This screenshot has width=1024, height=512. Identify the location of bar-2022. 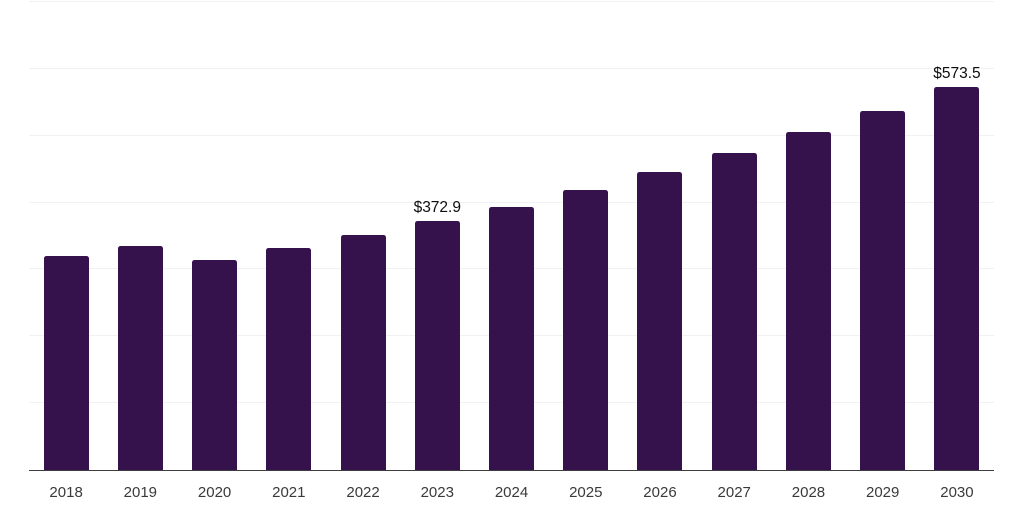
(363, 352).